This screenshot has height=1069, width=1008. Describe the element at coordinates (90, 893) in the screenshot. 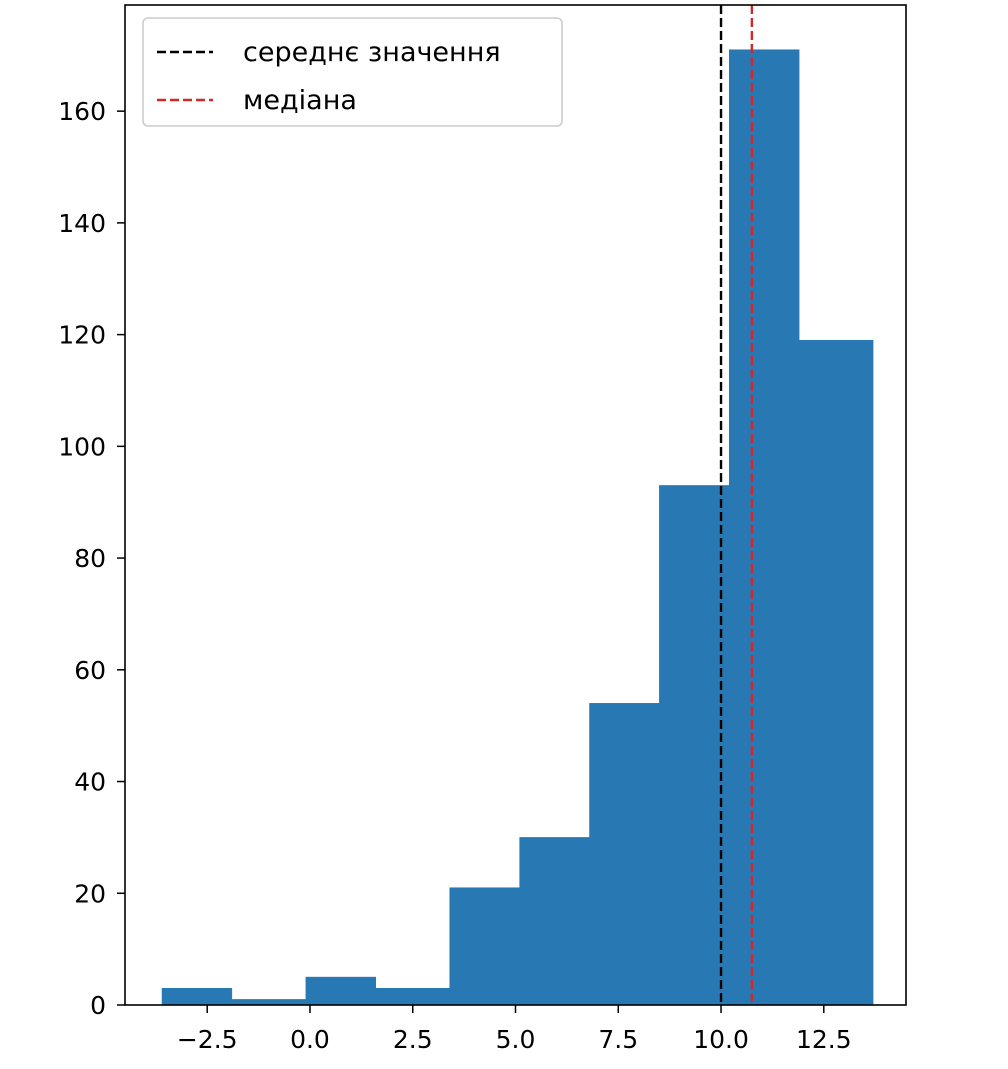

I see `y-tick-label: 20` at that location.